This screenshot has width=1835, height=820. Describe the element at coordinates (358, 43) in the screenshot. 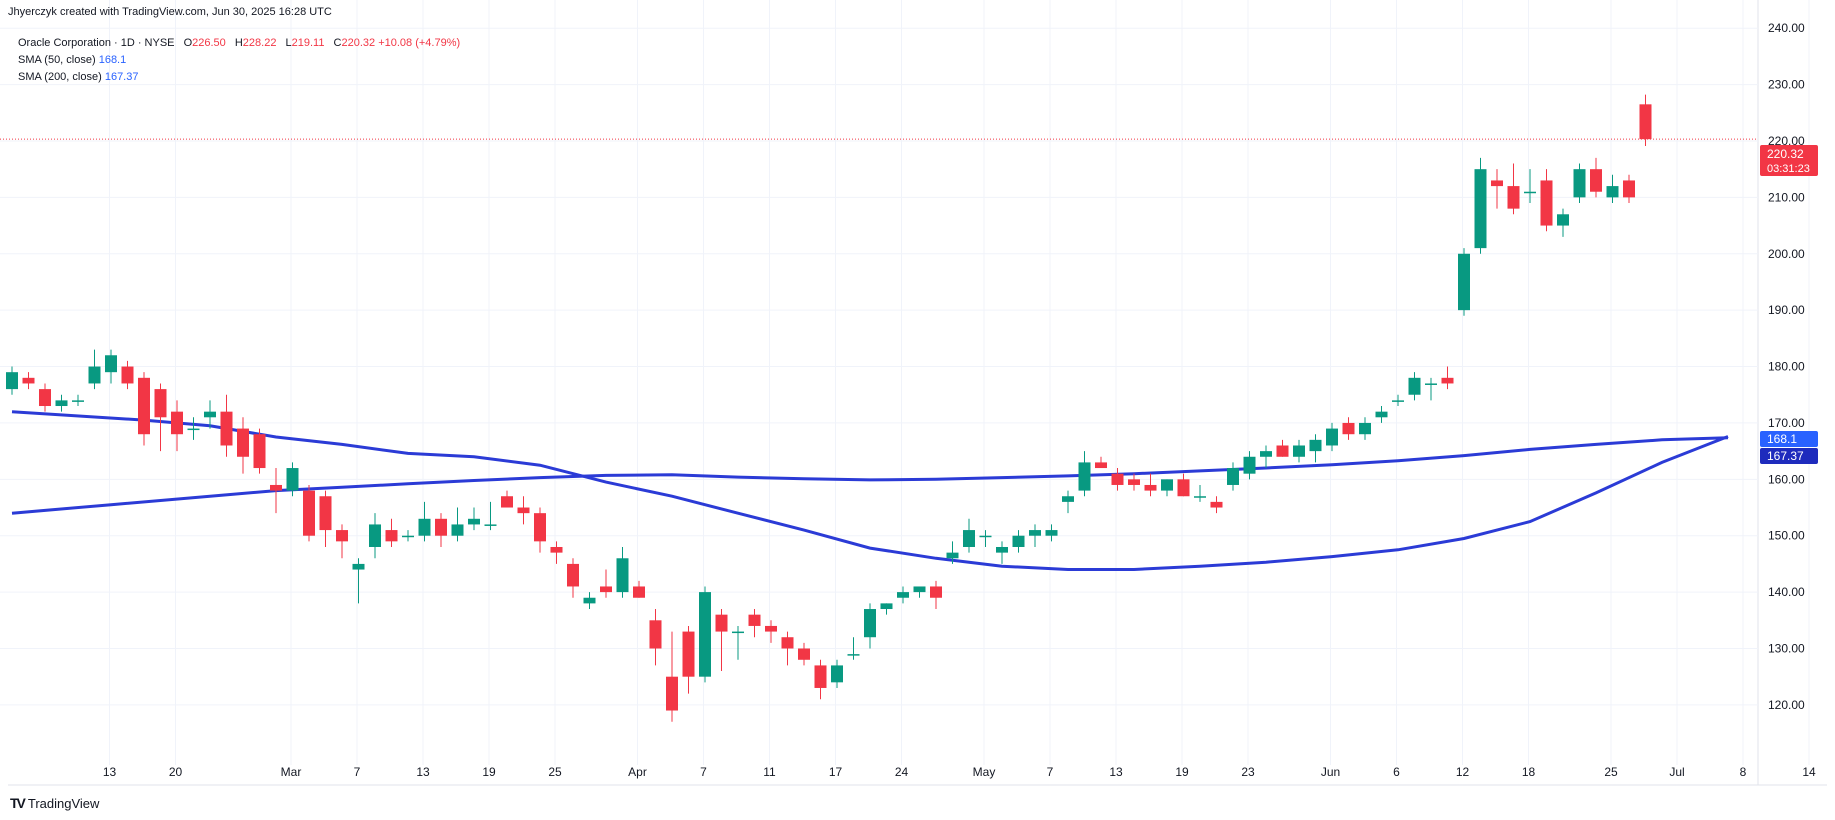

I see `legend-c-value: 220.32` at that location.